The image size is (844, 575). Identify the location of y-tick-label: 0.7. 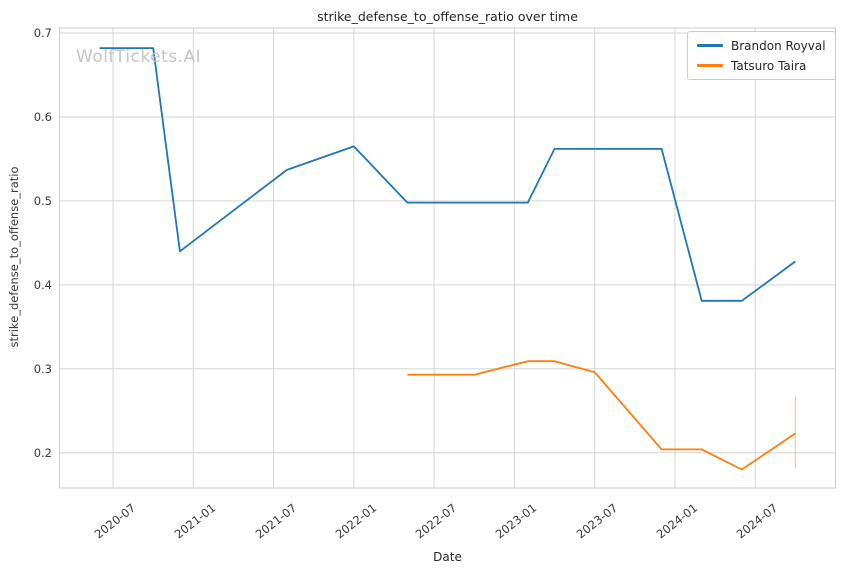
(42, 33).